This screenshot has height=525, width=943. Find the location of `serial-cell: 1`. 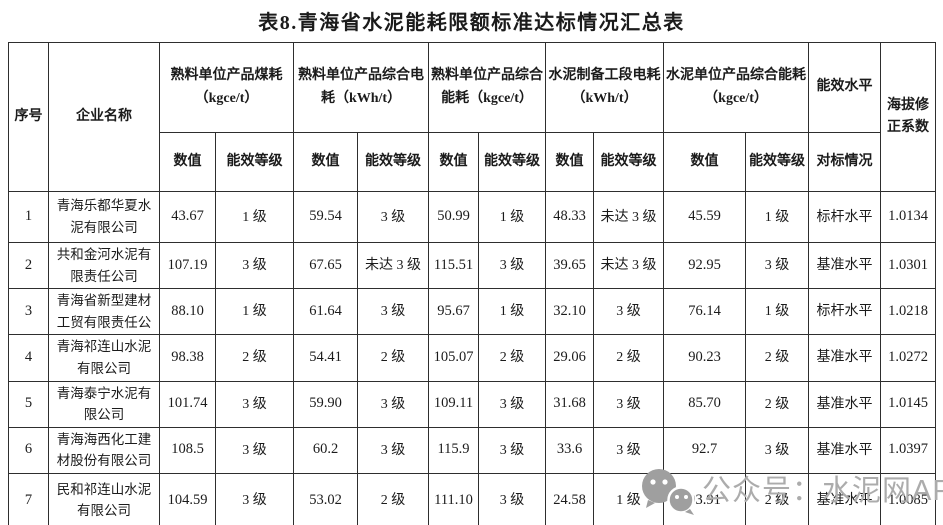

serial-cell: 1 is located at coordinates (28, 217).